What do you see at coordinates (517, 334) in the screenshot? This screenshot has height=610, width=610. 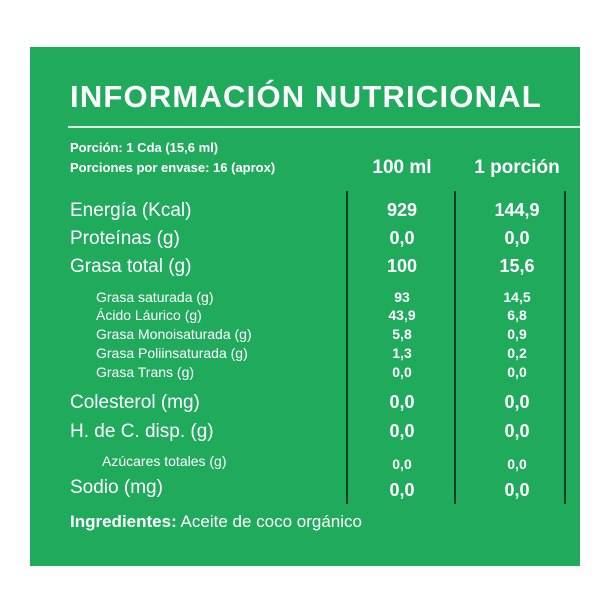 I see `value-portion: 0,9` at bounding box center [517, 334].